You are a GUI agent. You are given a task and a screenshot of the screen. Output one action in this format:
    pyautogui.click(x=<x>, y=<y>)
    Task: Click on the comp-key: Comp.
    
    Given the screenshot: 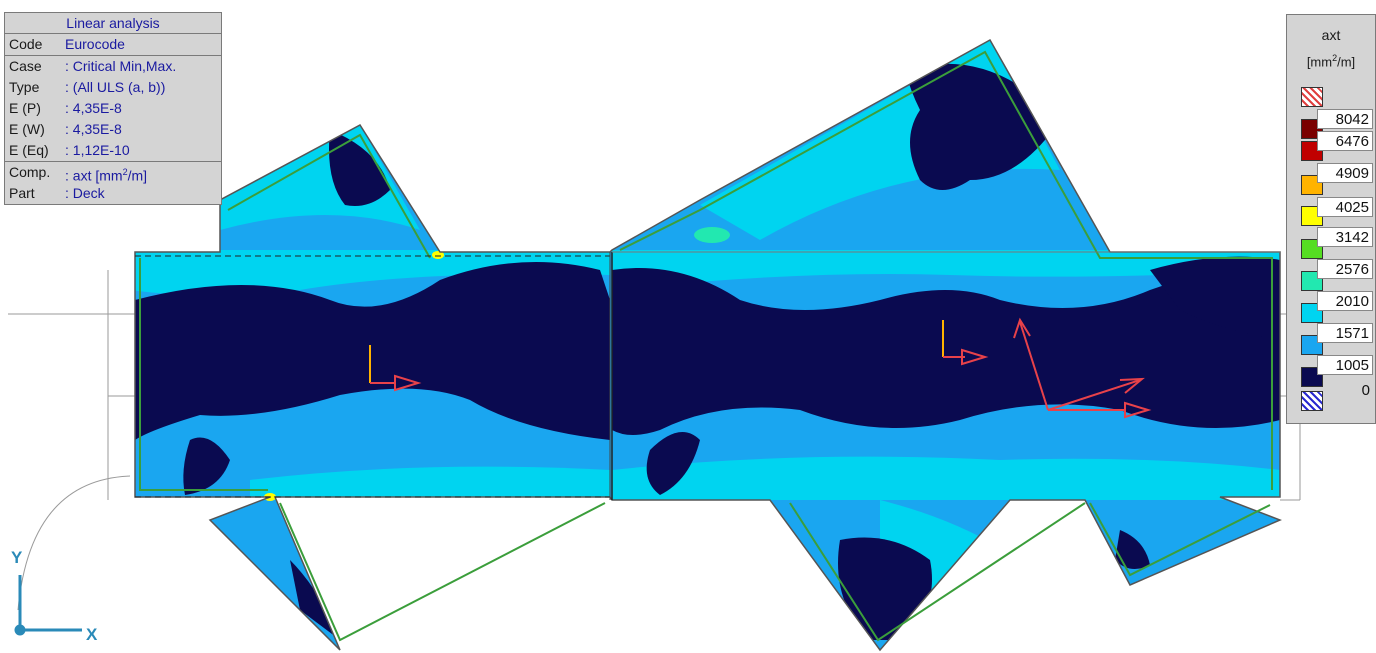 What is the action you would take?
    pyautogui.click(x=30, y=172)
    